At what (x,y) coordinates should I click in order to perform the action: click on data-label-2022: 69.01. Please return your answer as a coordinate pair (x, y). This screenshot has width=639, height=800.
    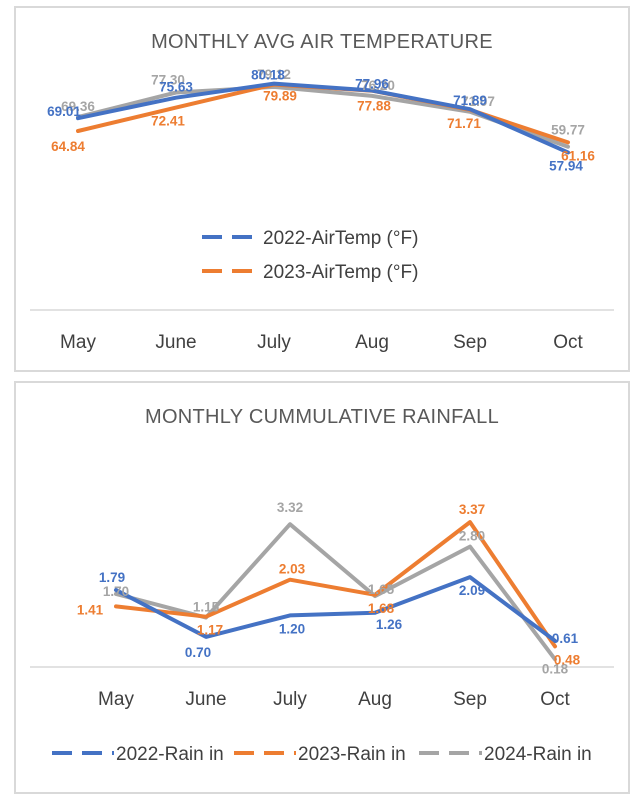
    Looking at the image, I should click on (64, 111).